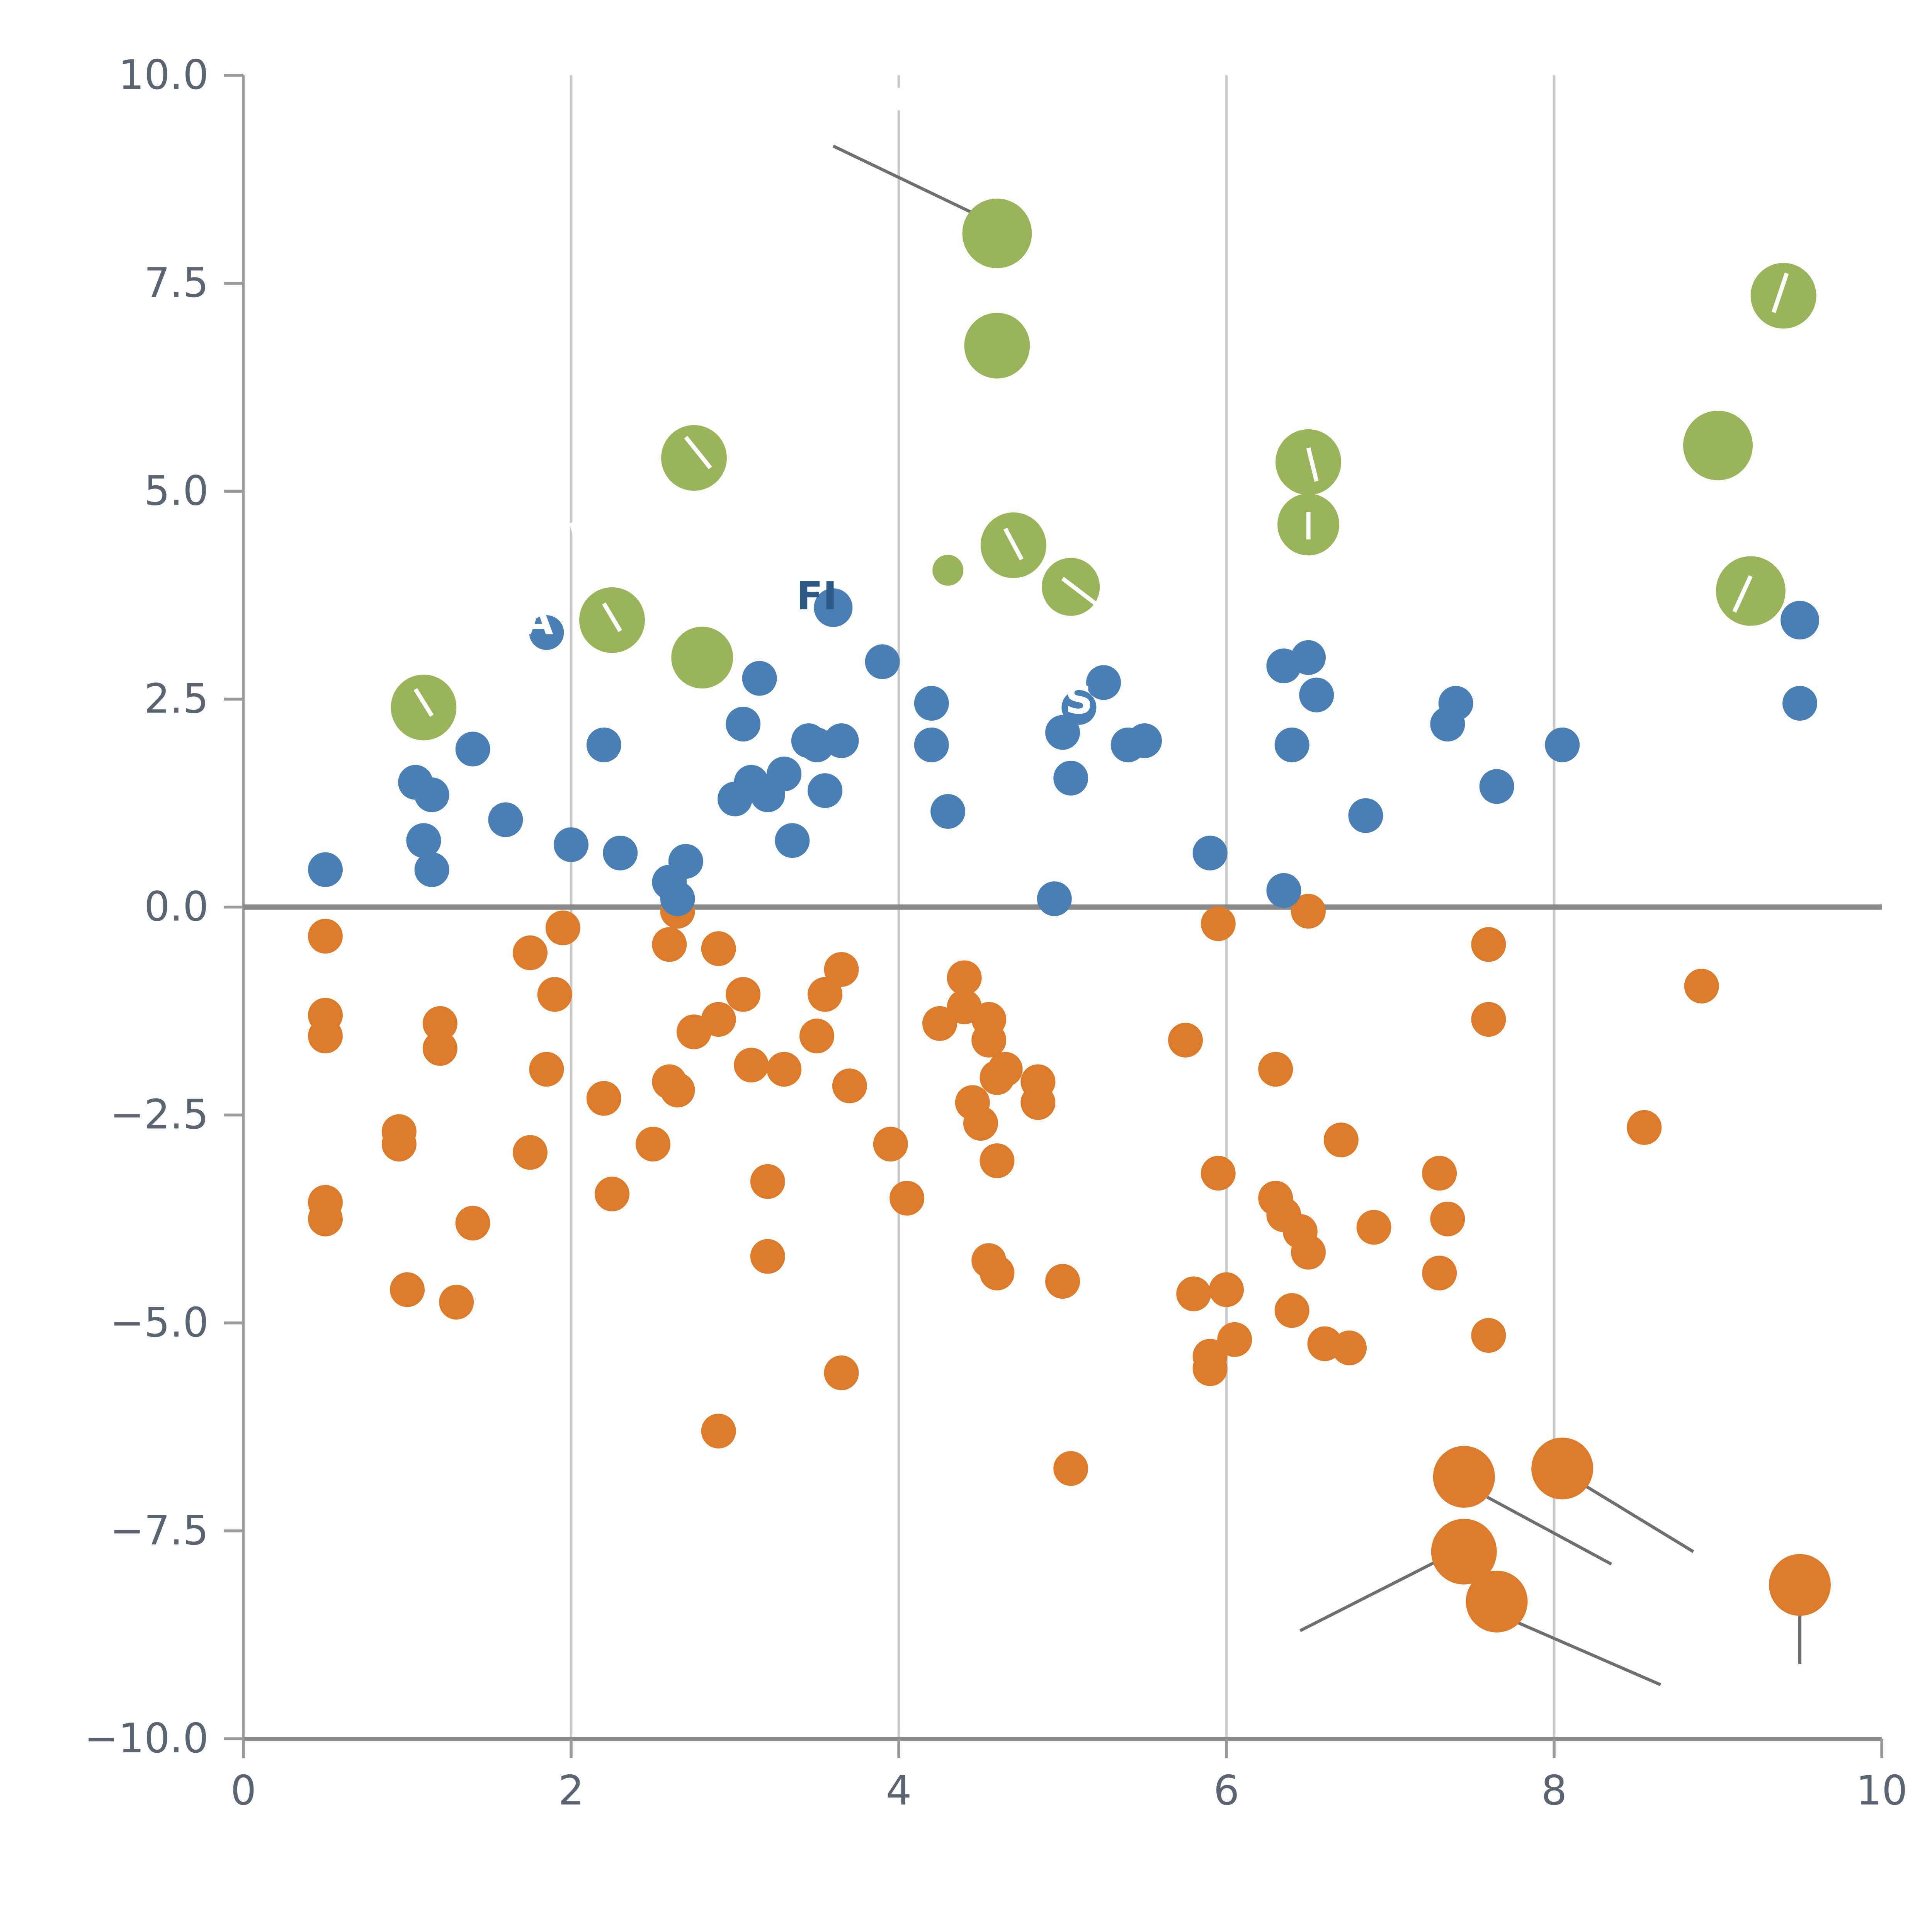 This screenshot has height=1932, width=1932. What do you see at coordinates (160, 1114) in the screenshot?
I see `y-tick-label: −2.5` at bounding box center [160, 1114].